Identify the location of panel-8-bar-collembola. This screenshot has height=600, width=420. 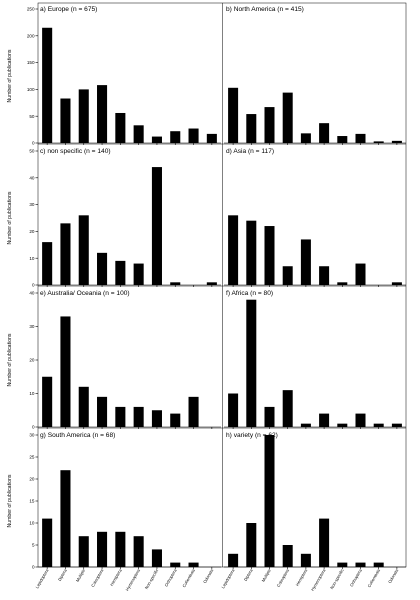
(378, 564).